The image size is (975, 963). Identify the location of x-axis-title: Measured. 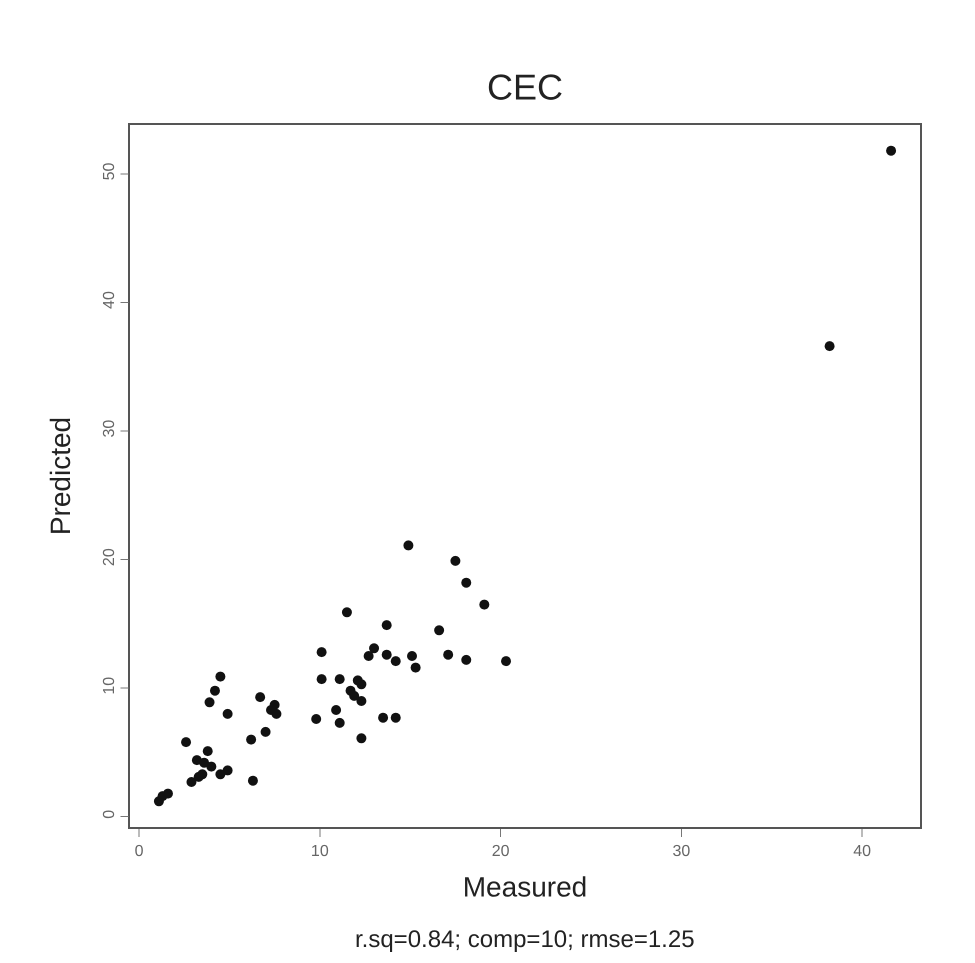
(525, 887).